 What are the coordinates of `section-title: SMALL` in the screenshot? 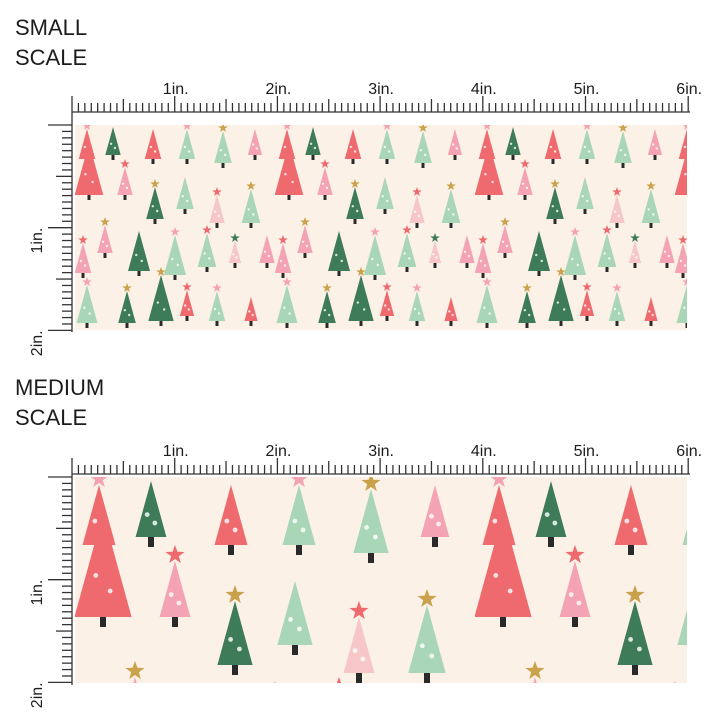 It's located at (51, 27).